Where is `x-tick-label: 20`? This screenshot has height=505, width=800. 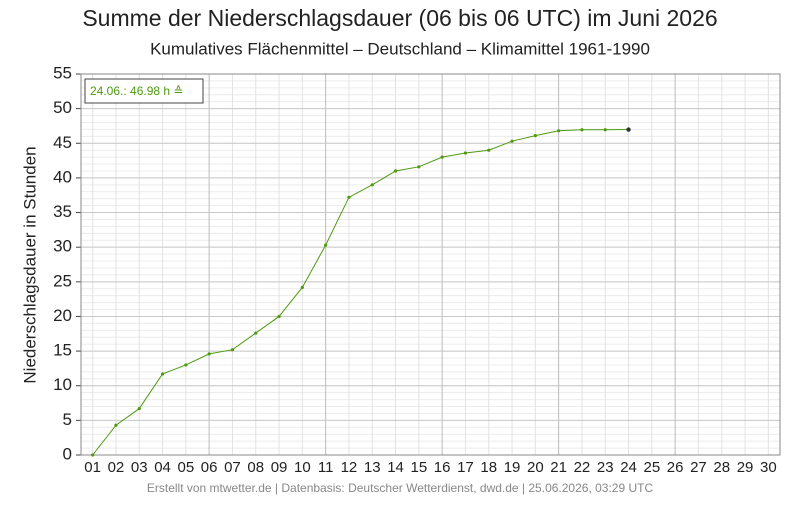
x-tick-label: 20 is located at coordinates (535, 467).